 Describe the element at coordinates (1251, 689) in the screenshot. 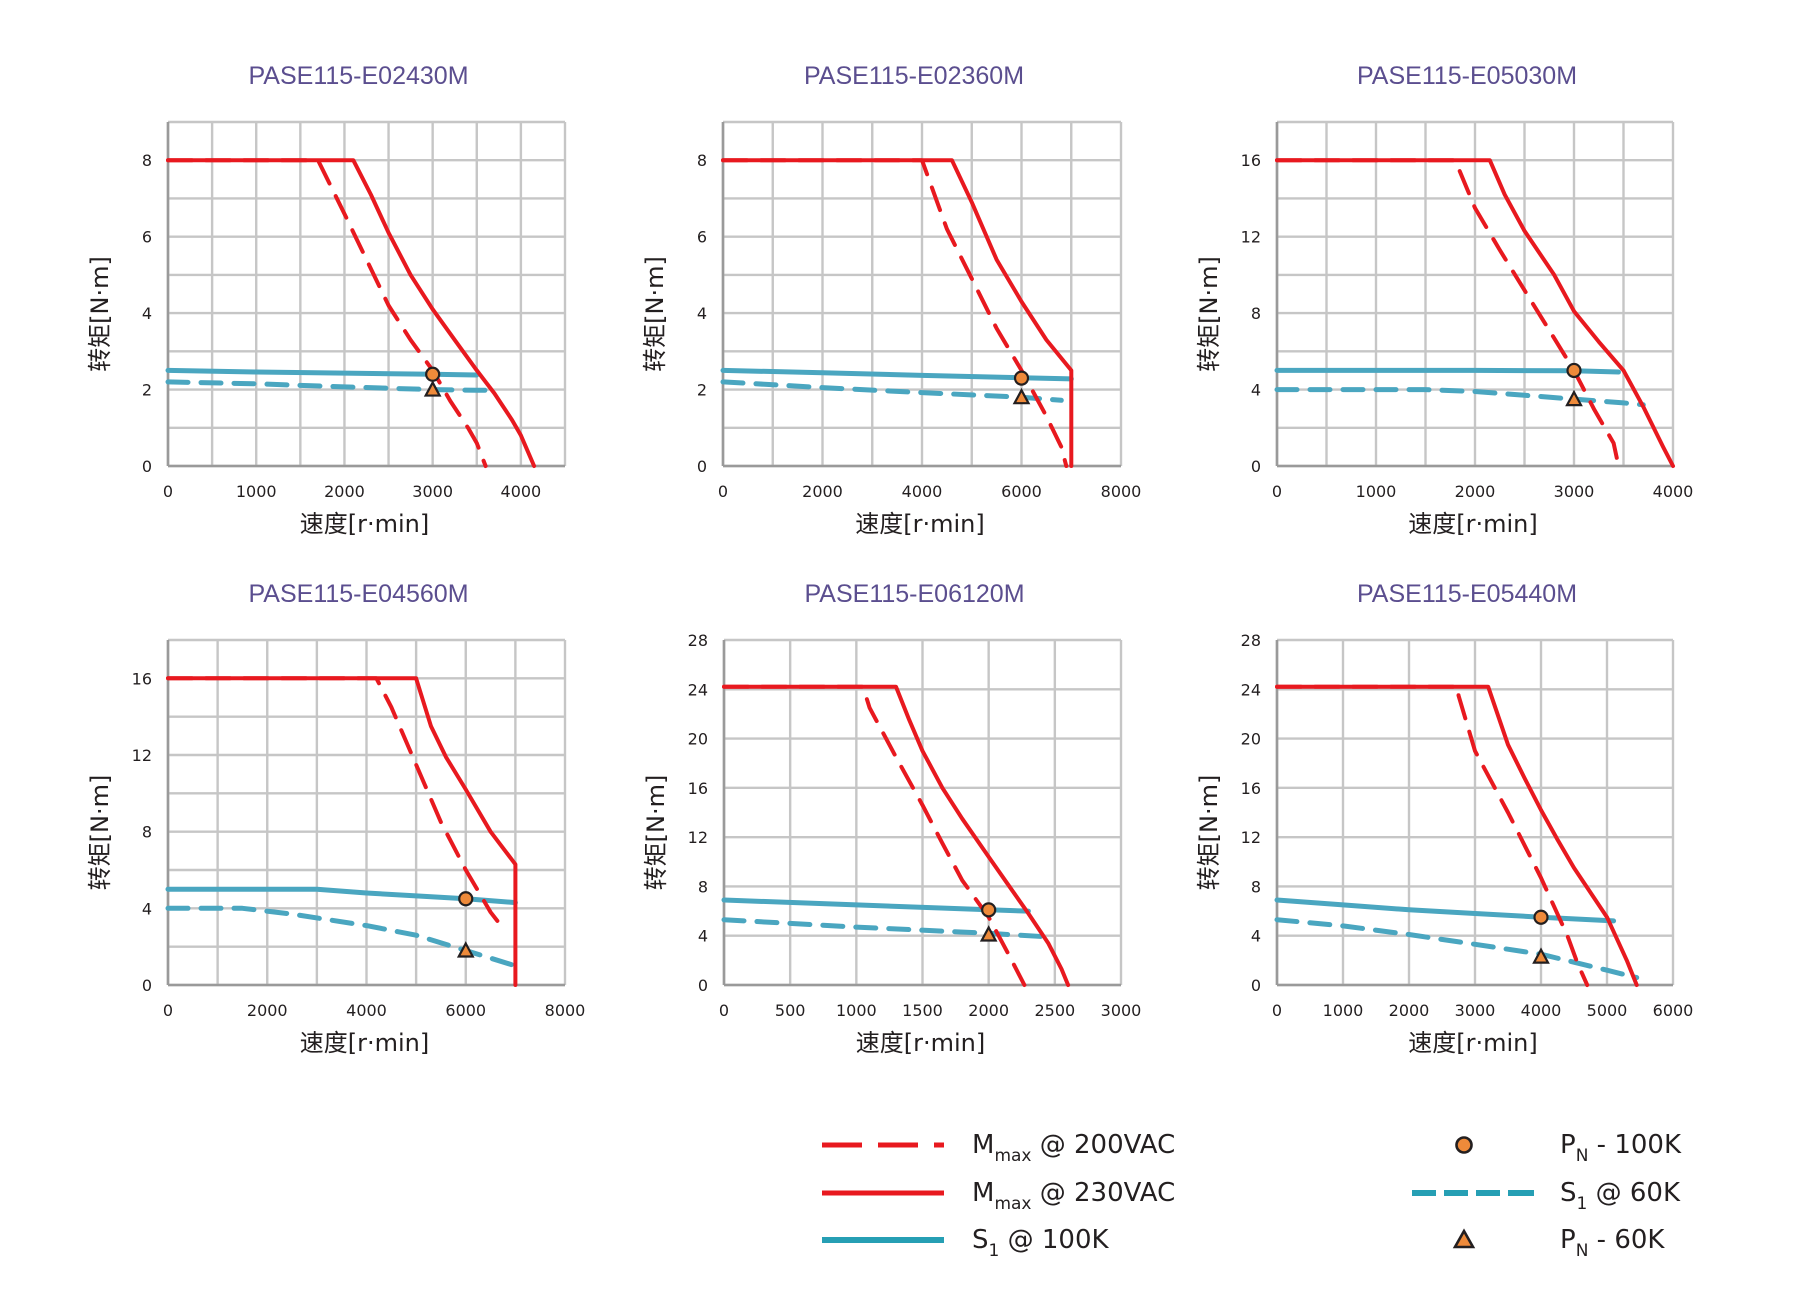

I see `y-tick-label: 24` at that location.